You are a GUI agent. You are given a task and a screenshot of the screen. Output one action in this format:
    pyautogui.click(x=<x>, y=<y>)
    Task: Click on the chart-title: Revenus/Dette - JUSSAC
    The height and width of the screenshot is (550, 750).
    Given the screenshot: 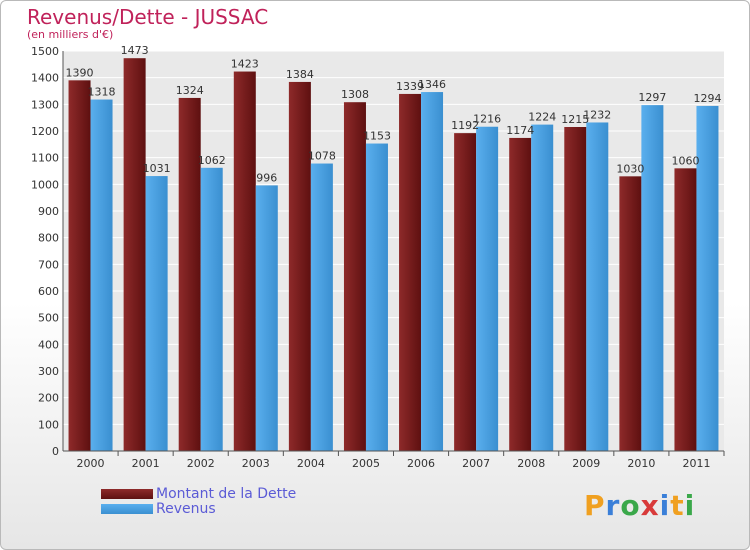 What is the action you would take?
    pyautogui.click(x=148, y=17)
    